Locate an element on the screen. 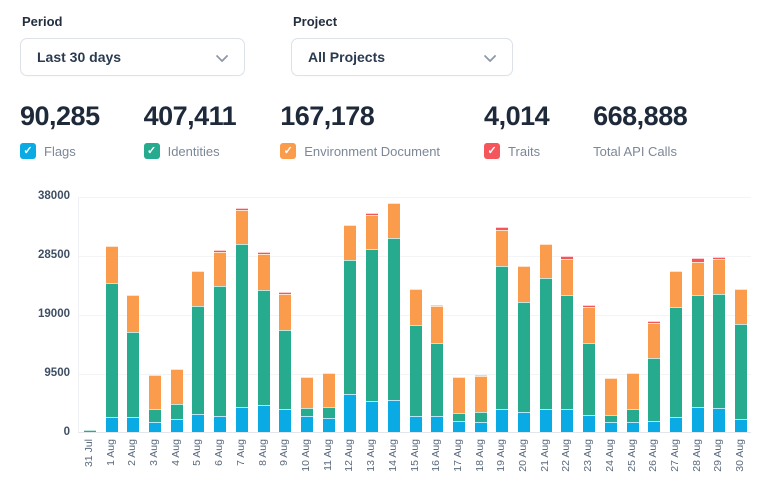  flags-checkbox: ✓ is located at coordinates (28, 151).